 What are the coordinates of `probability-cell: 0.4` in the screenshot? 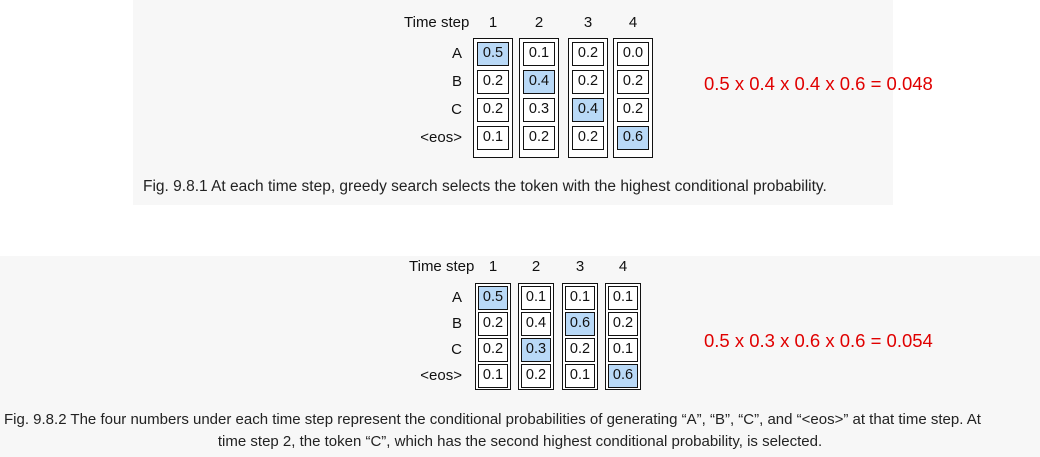 It's located at (536, 324).